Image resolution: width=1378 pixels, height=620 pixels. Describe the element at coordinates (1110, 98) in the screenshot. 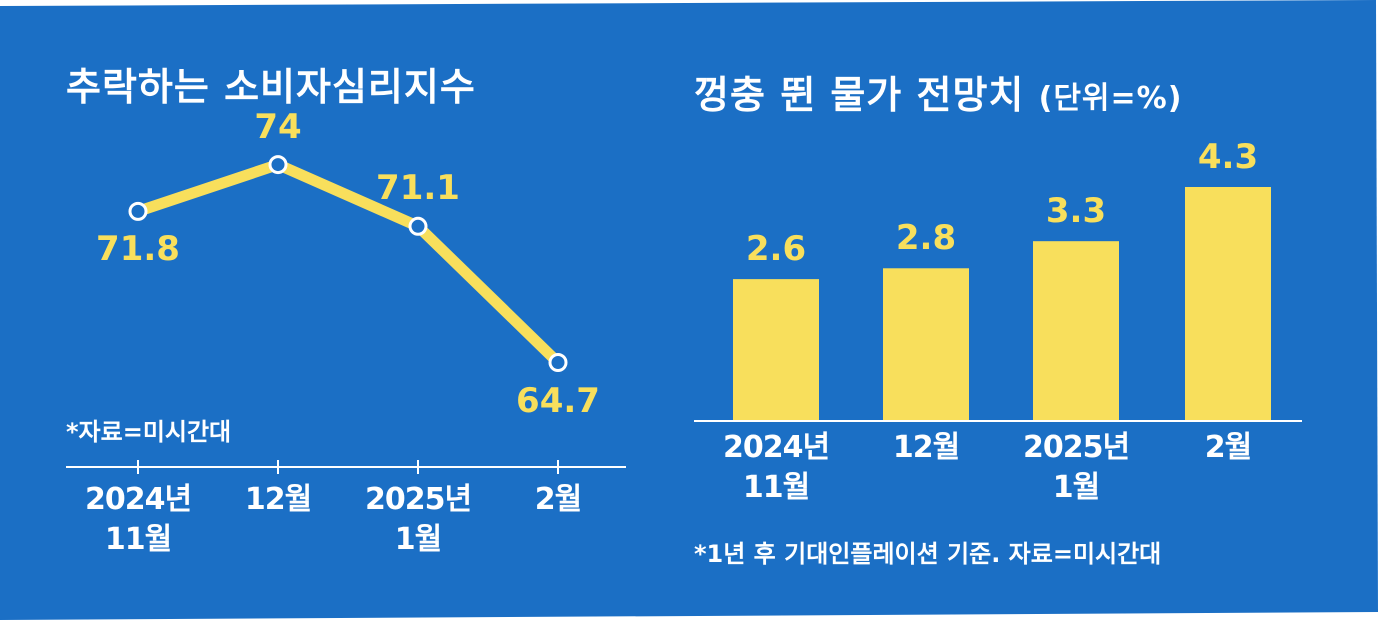

I see `bar-chart-unit: (단위=%)` at that location.